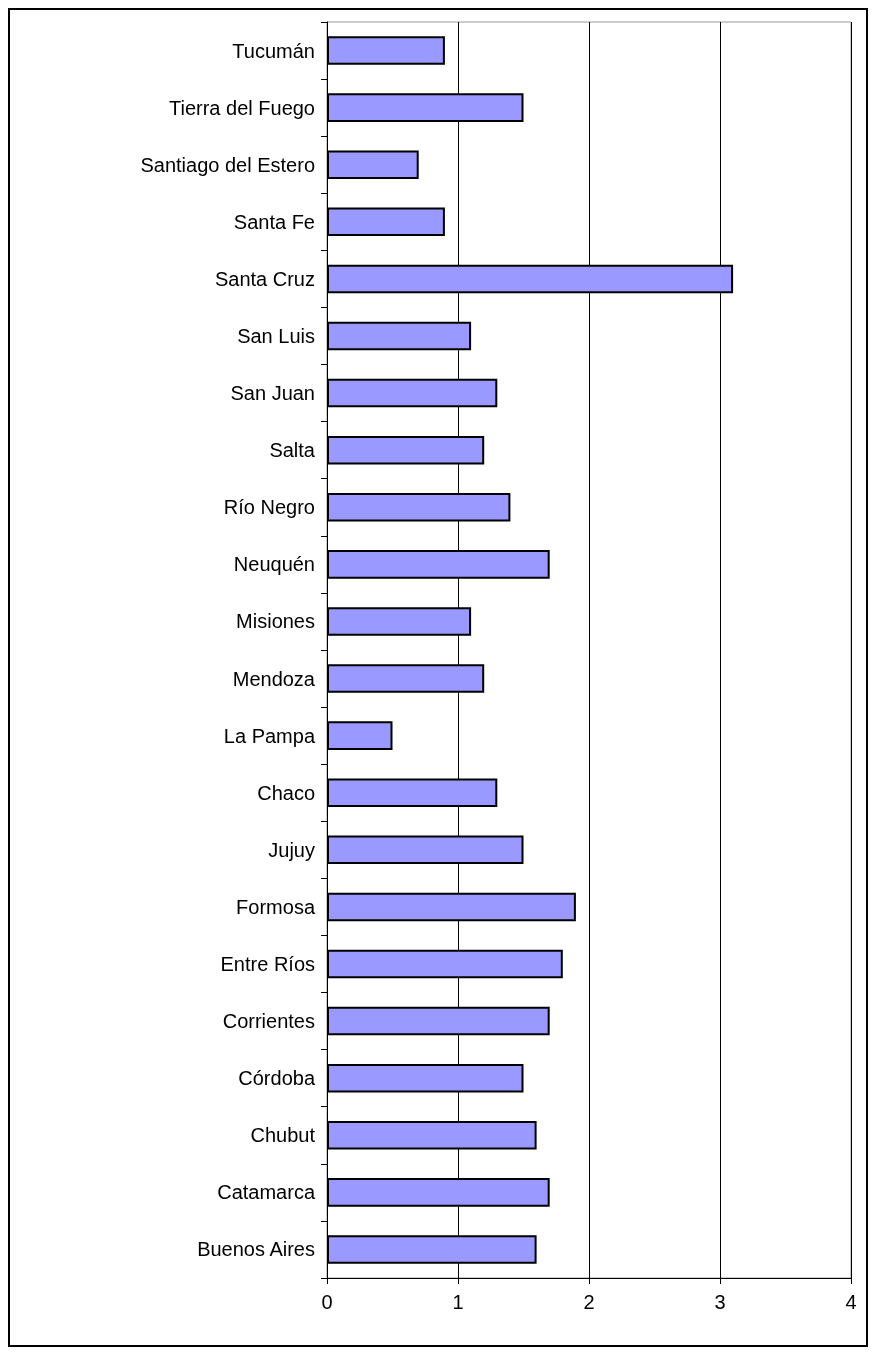 This screenshot has width=876, height=1355. I want to click on y-tick-label: La Pampa, so click(269, 735).